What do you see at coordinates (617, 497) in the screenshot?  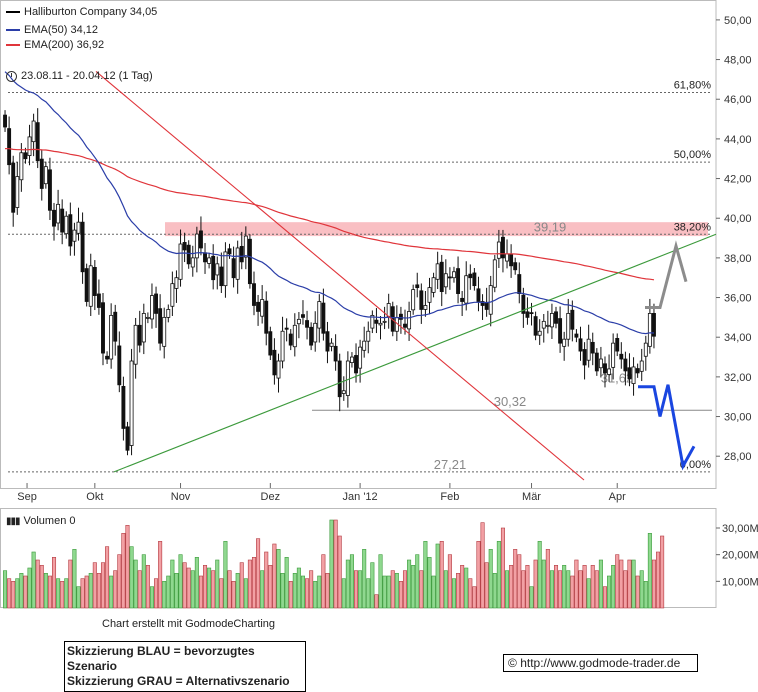 I see `x-tick-label: Apr` at bounding box center [617, 497].